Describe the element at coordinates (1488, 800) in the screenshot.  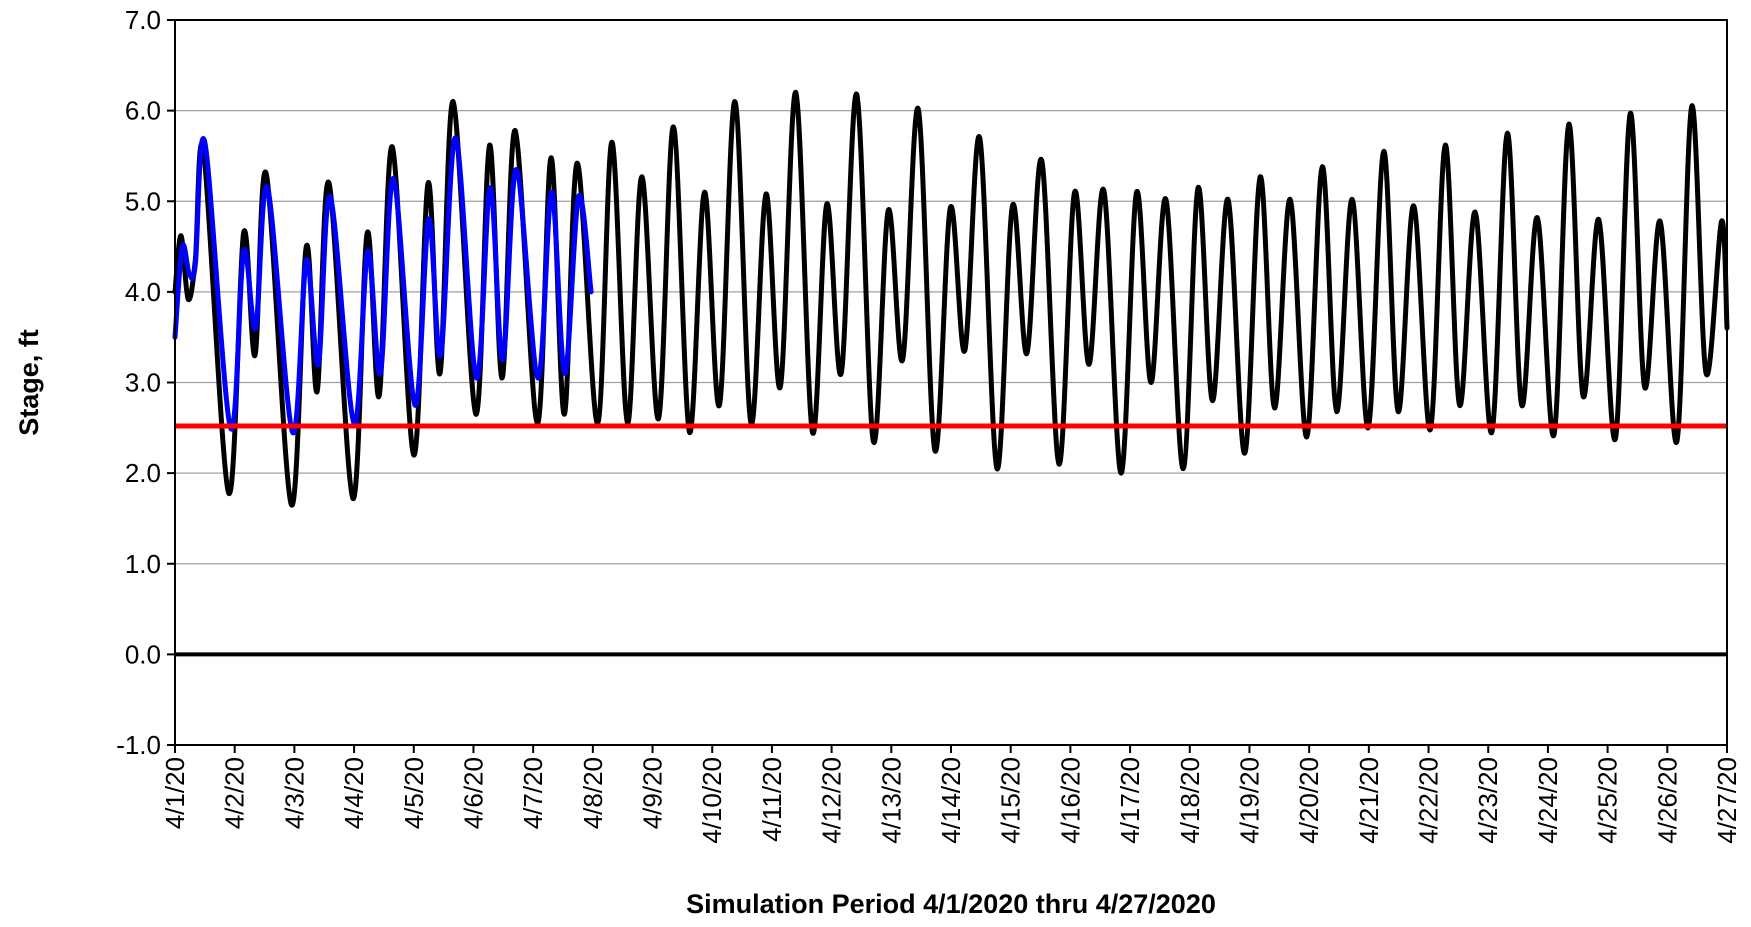
I see `x-tick-label: 4/23/20` at that location.